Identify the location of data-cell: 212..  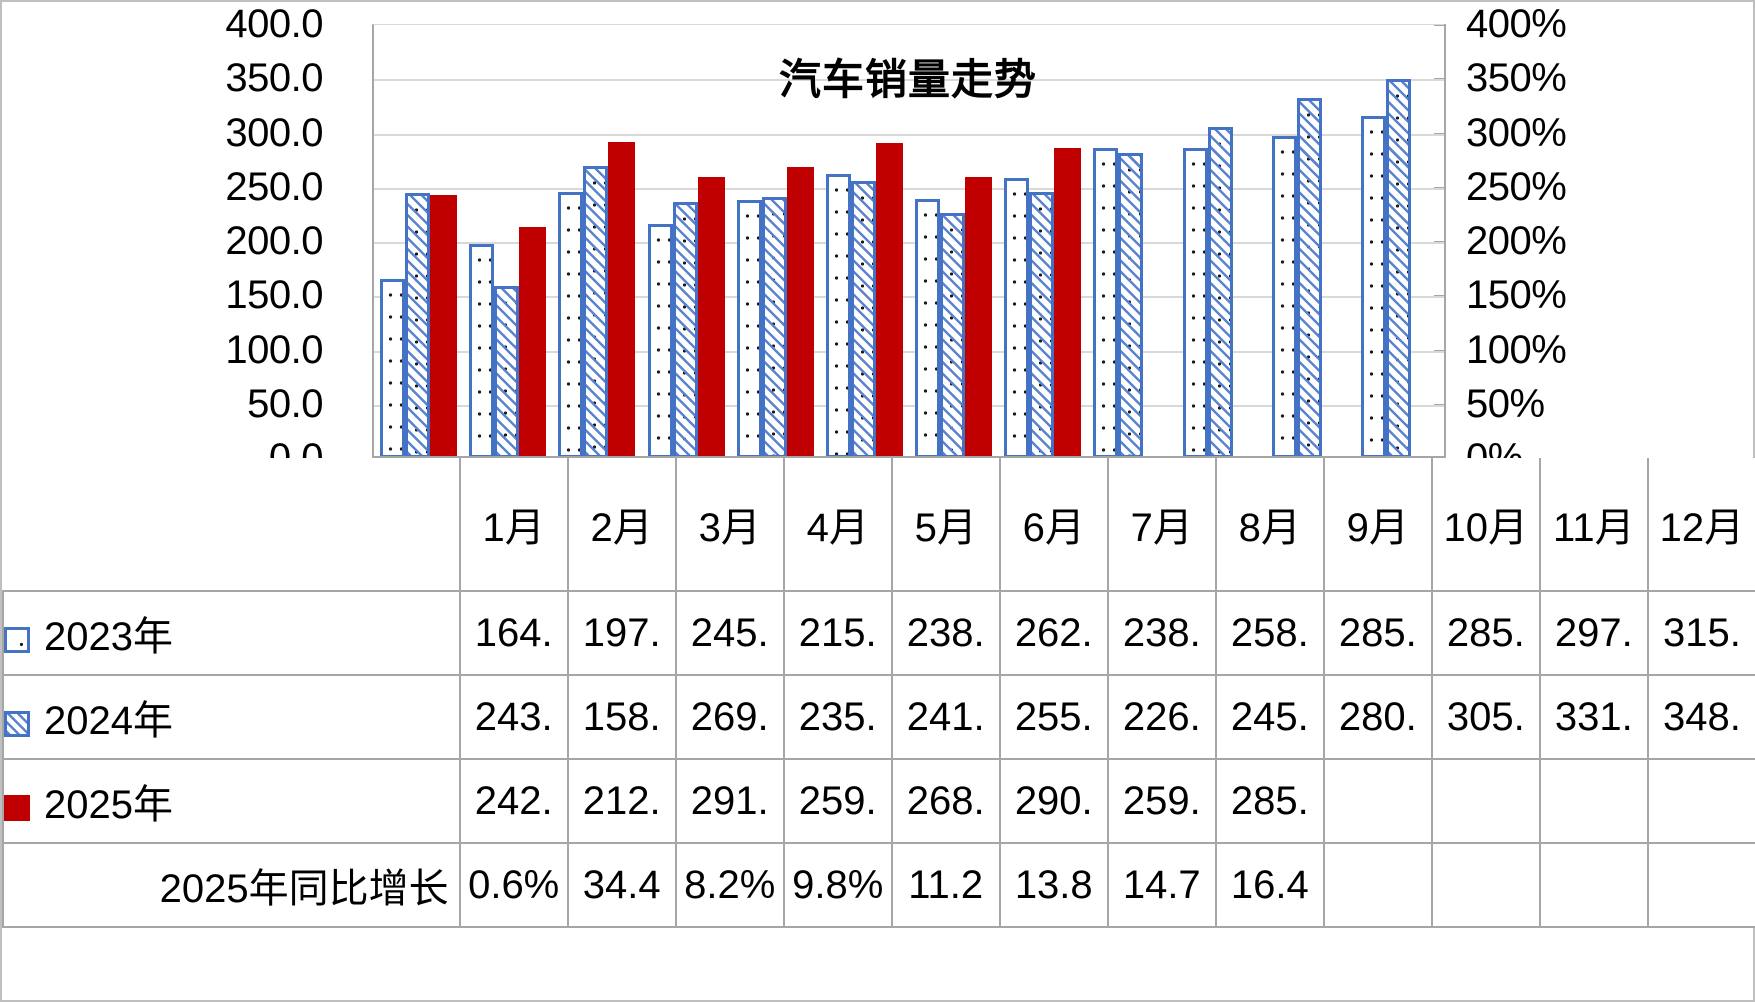
(621, 801).